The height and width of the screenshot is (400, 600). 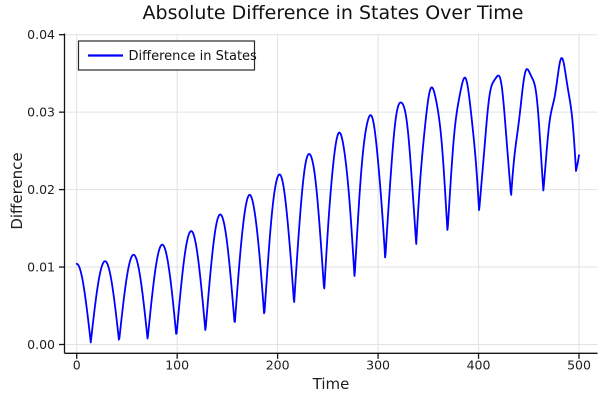 What do you see at coordinates (77, 365) in the screenshot?
I see `x-tick-label: 0` at bounding box center [77, 365].